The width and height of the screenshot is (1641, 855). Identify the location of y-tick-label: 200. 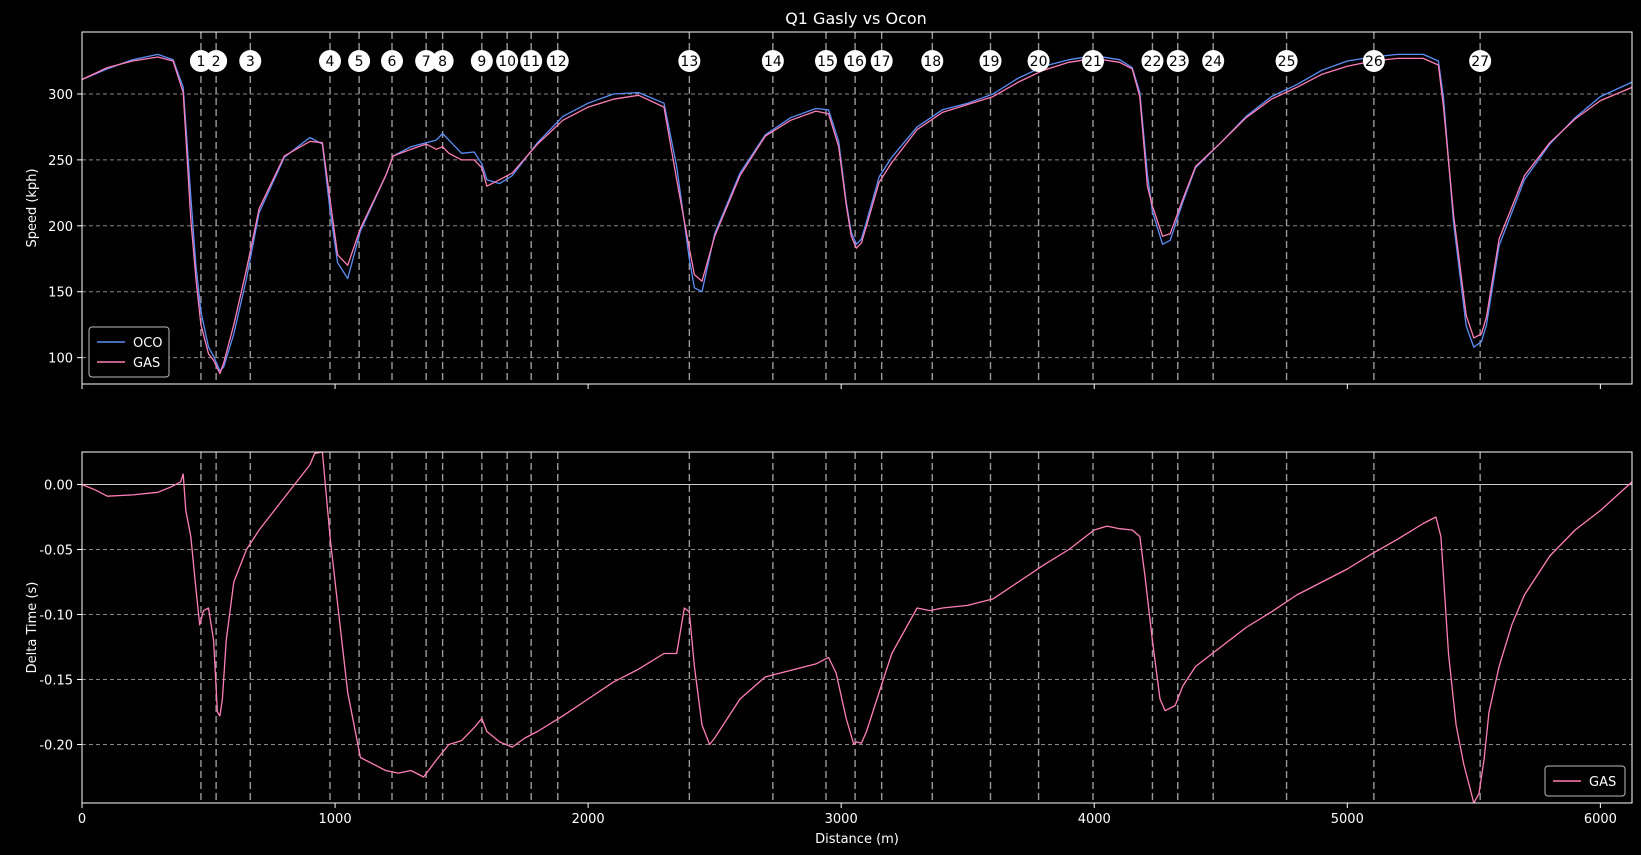
(60, 227).